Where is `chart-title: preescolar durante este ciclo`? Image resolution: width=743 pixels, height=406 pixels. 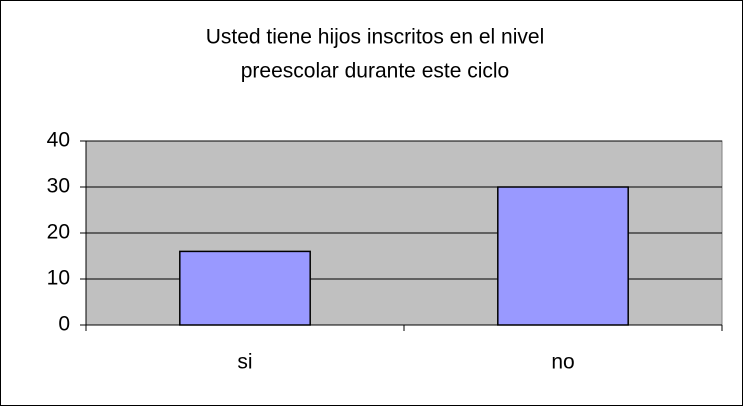
chart-title: preescolar durante este ciclo is located at coordinates (375, 71).